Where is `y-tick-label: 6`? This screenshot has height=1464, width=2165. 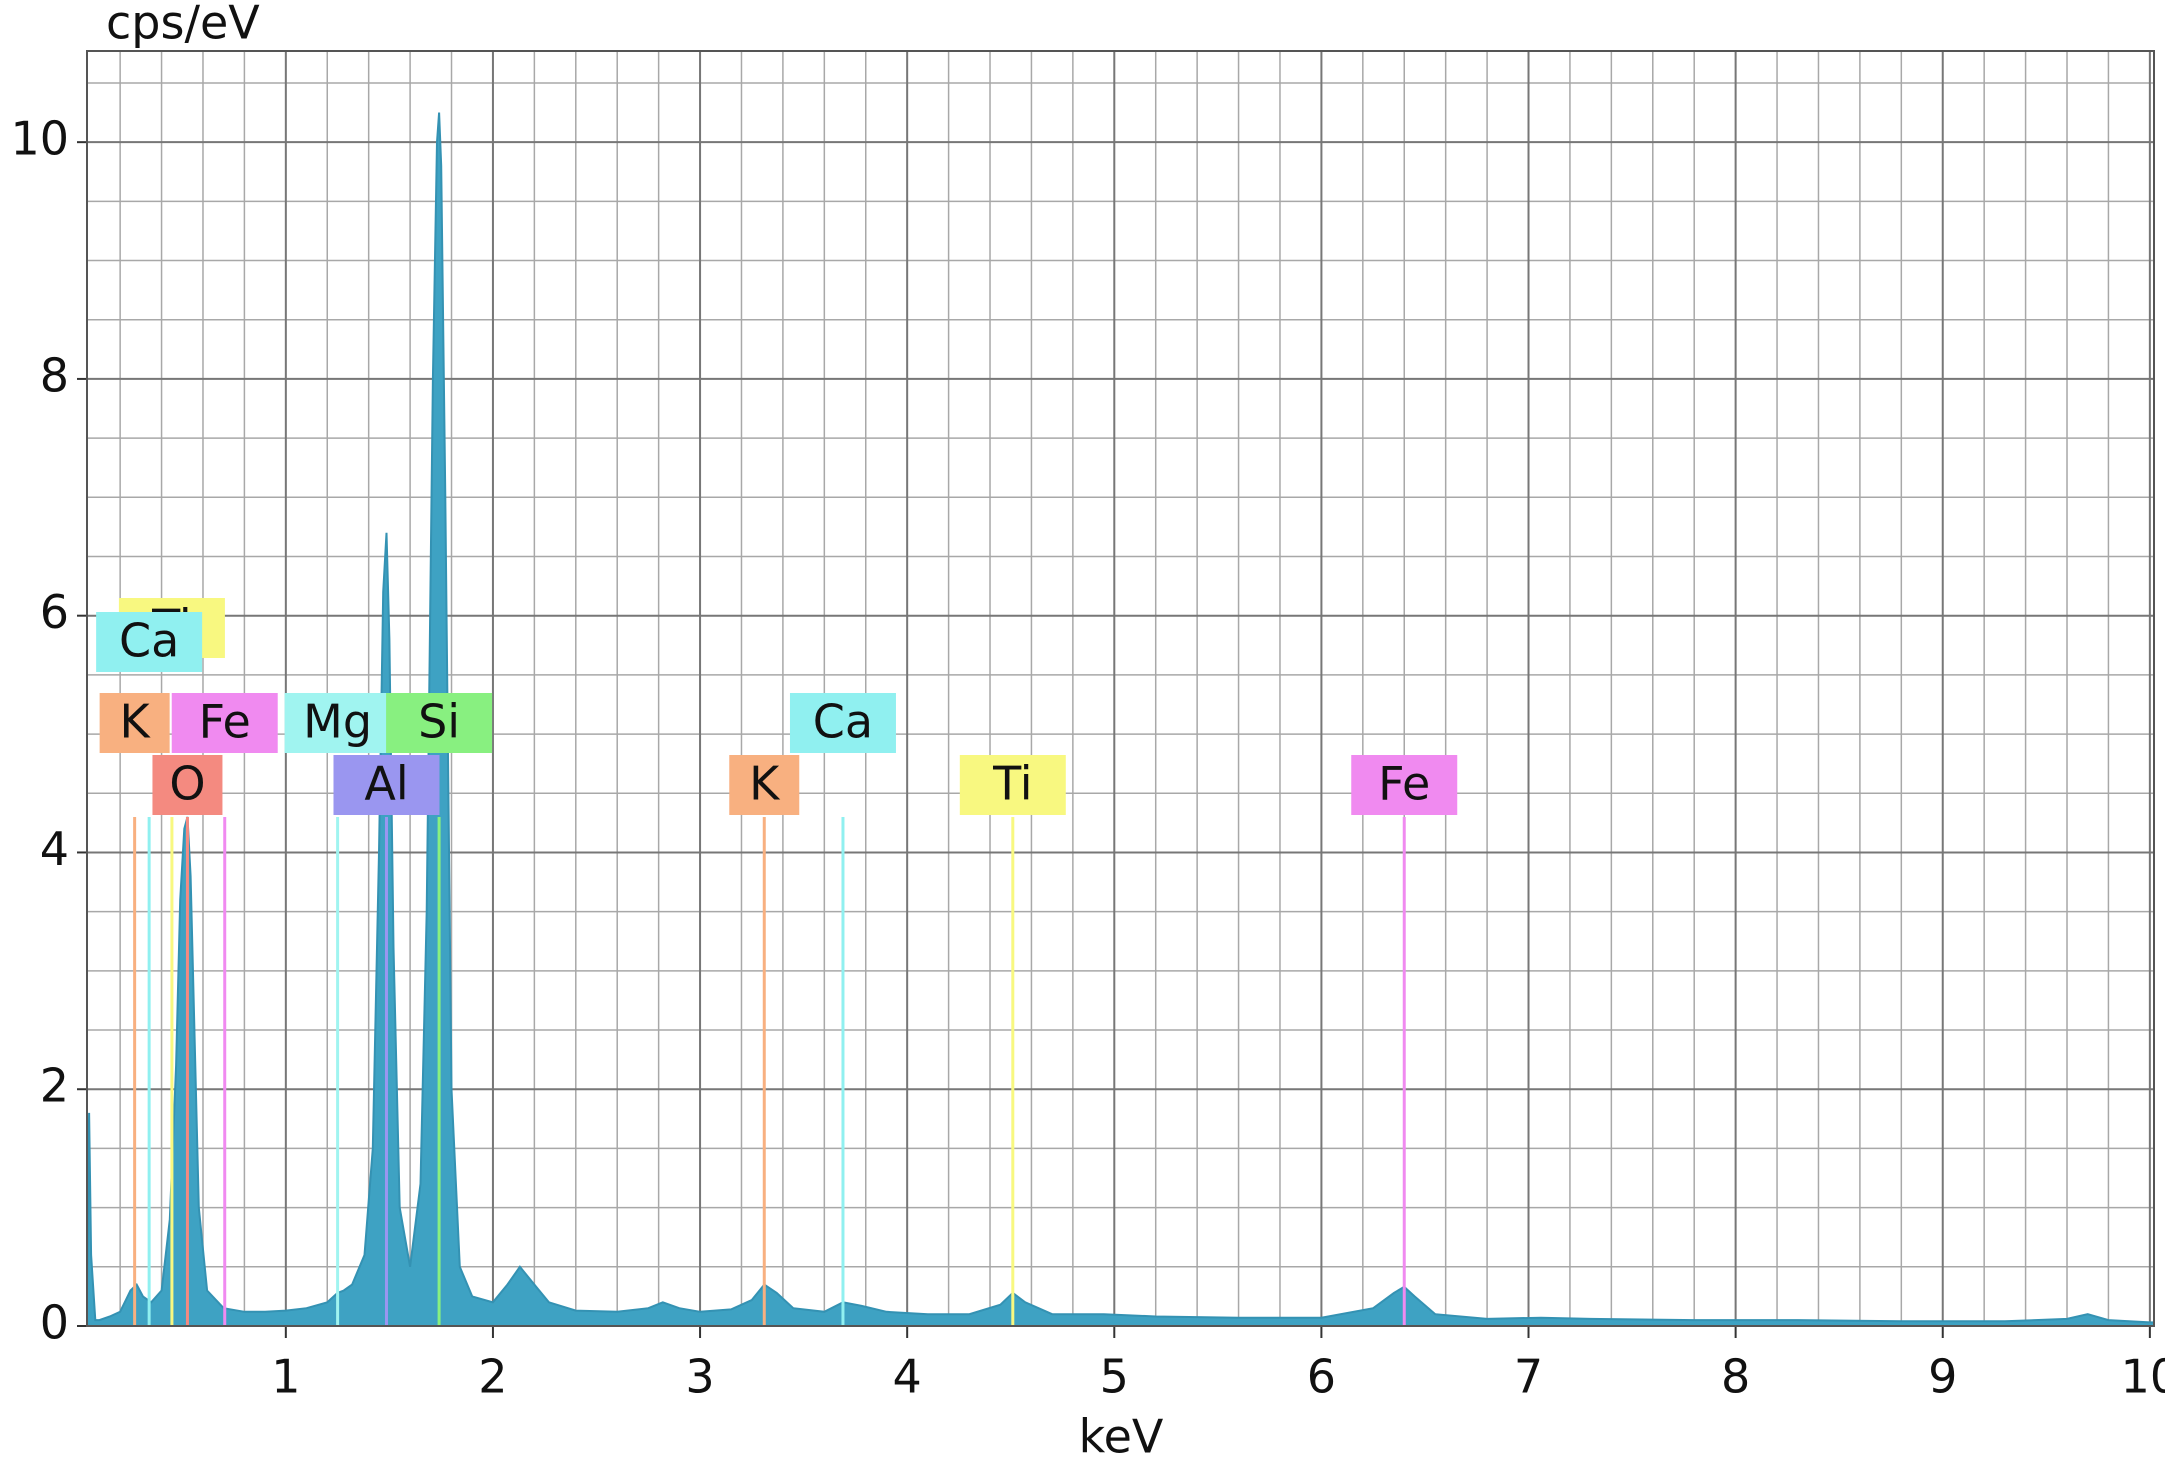 y-tick-label: 6 is located at coordinates (54, 612).